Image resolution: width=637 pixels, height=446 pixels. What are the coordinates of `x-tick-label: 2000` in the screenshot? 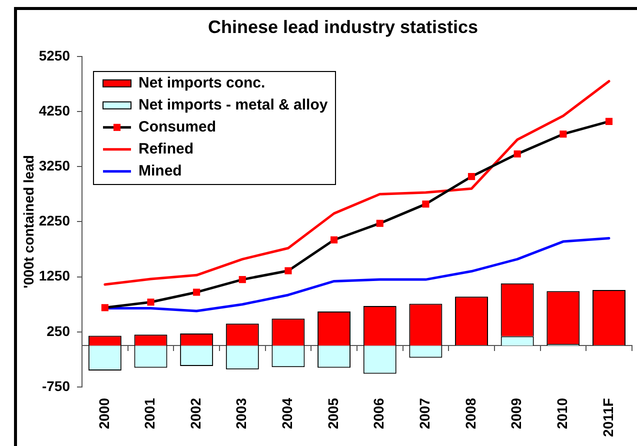 It's located at (104, 414).